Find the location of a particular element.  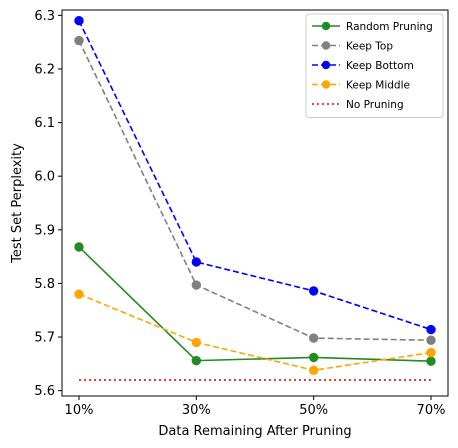

legend-item: Keep Middle is located at coordinates (361, 86).